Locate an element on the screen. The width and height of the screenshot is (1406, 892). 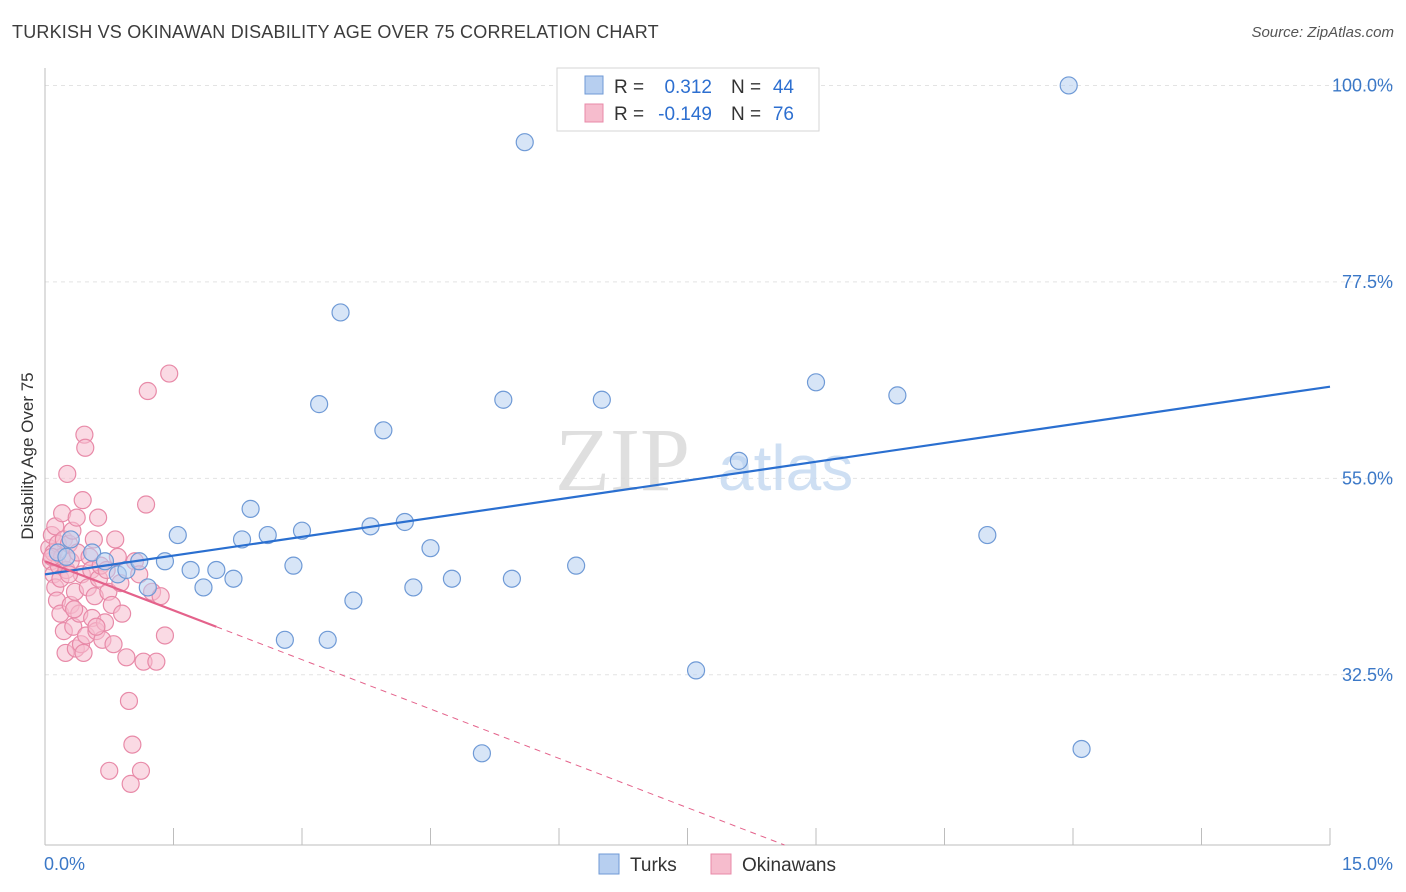
y-axis-label: Disability Age Over 75 is located at coordinates (27, 455).